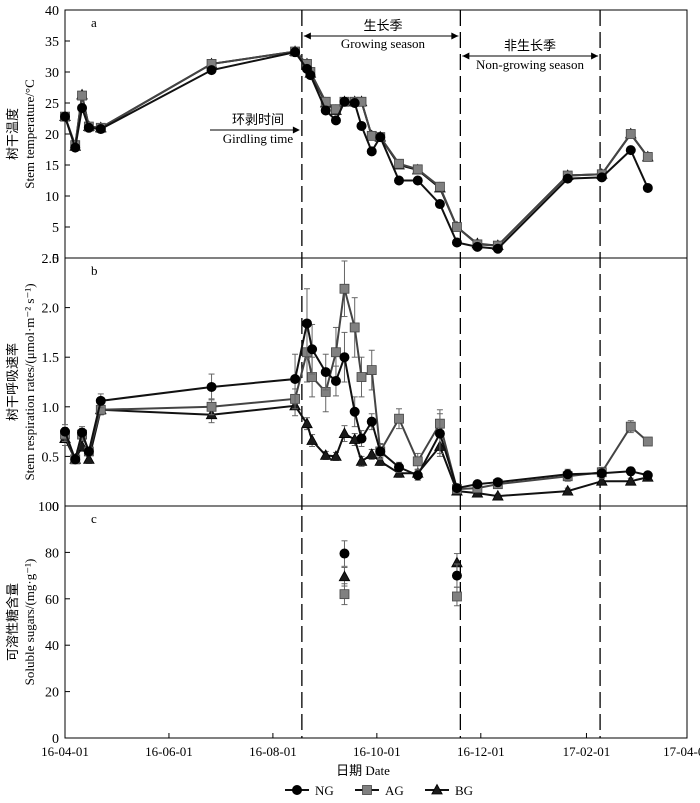 The width and height of the screenshot is (700, 803). Describe the element at coordinates (29, 134) in the screenshot. I see `y-axis-title-en-a: Stem temperature/°C` at that location.